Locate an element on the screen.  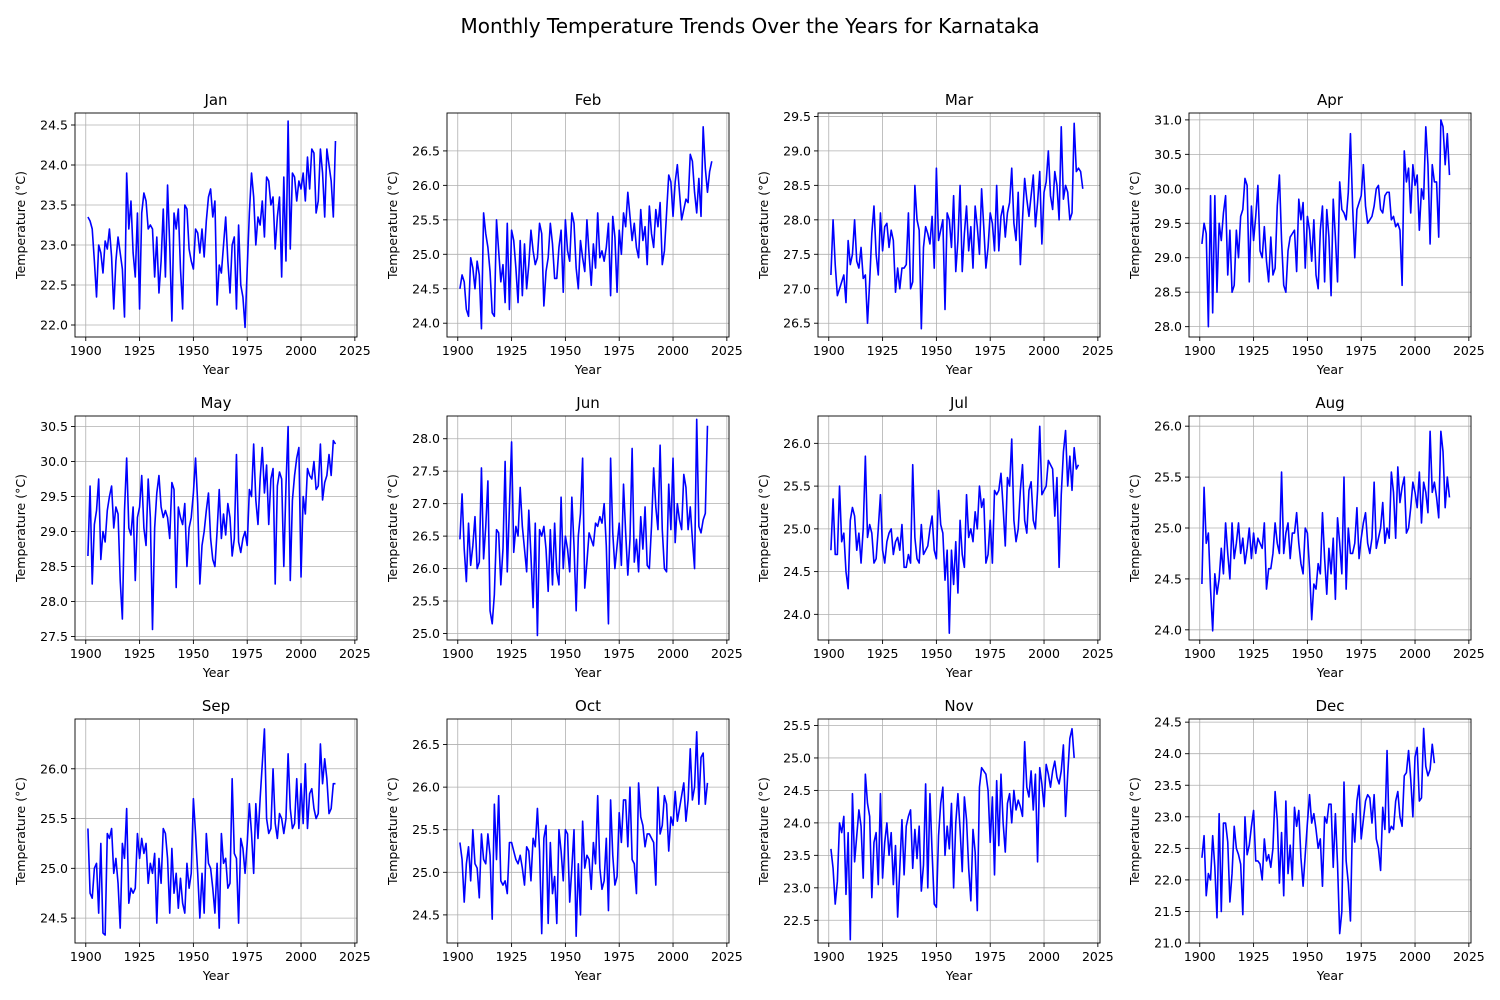
subplot-title: Nov is located at coordinates (958, 706).